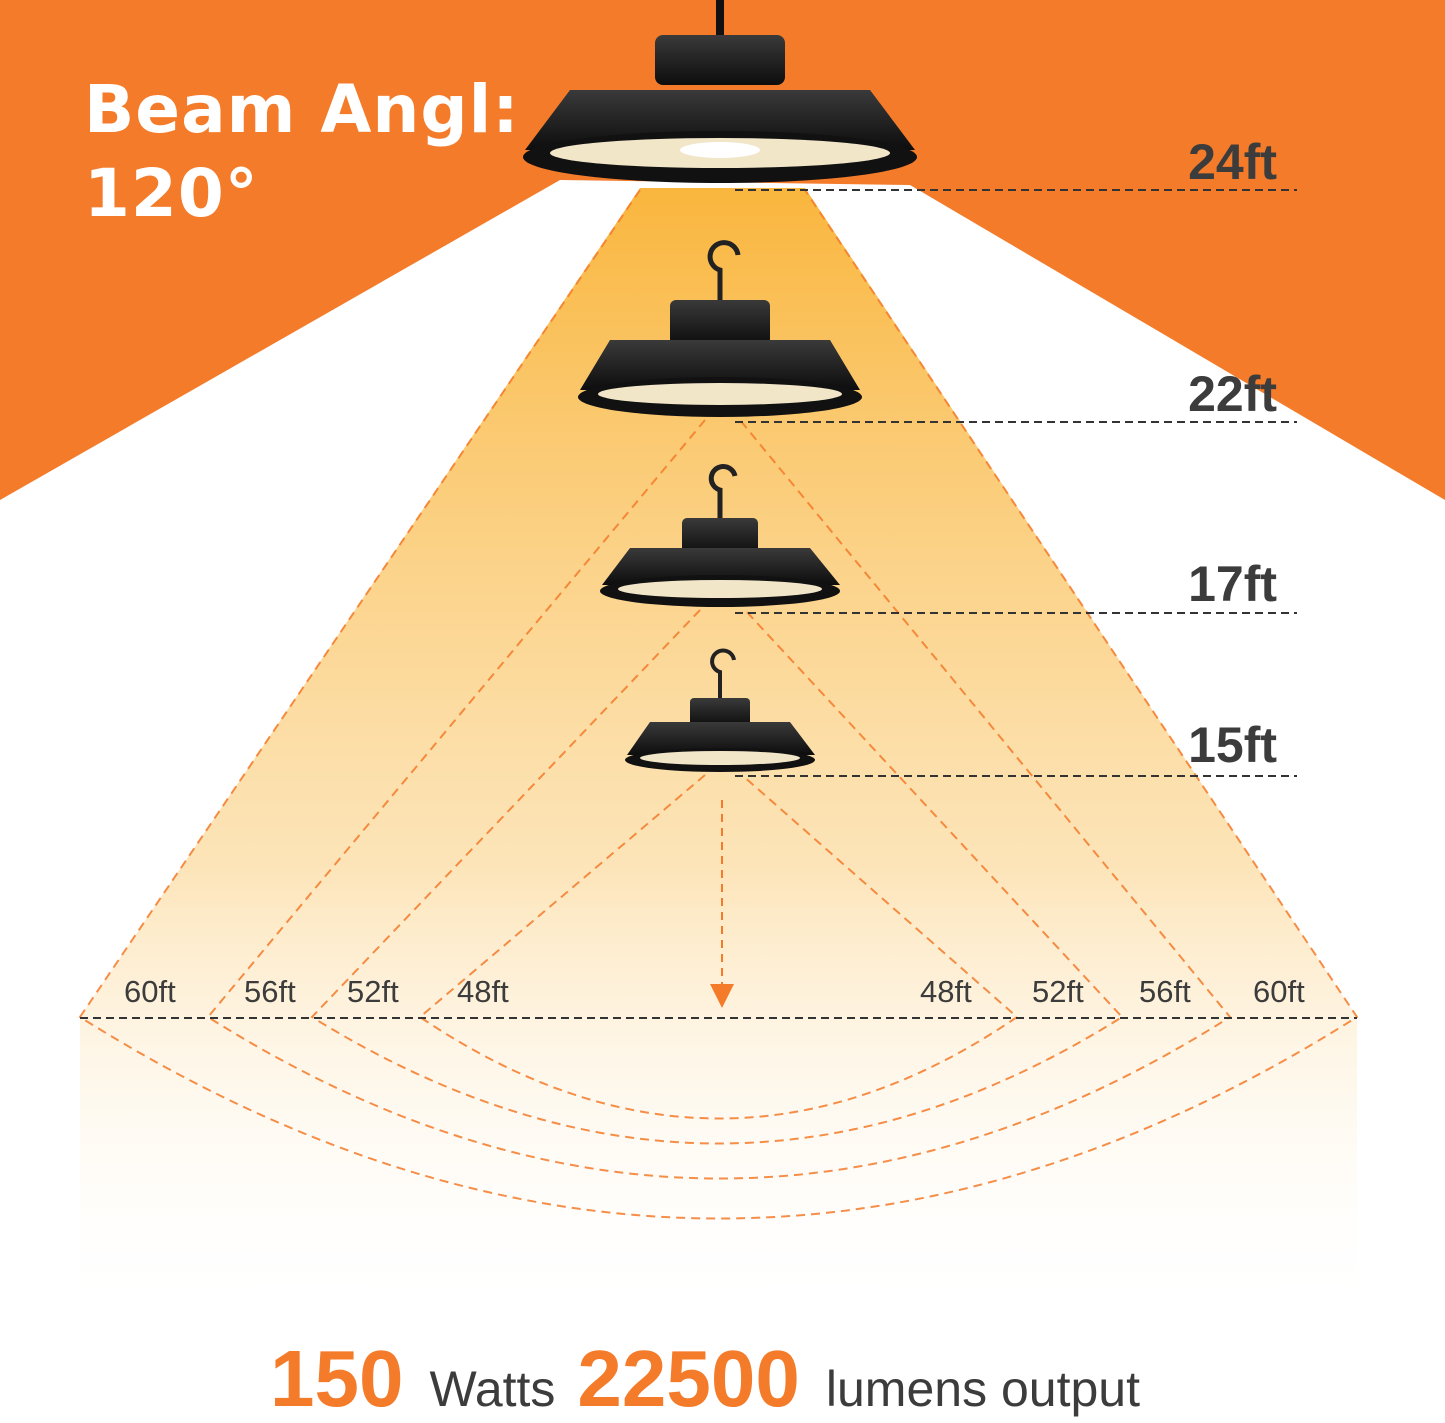 The image size is (1445, 1423). I want to click on beam-angle-title: Beam Angl: 120°, so click(302, 152).